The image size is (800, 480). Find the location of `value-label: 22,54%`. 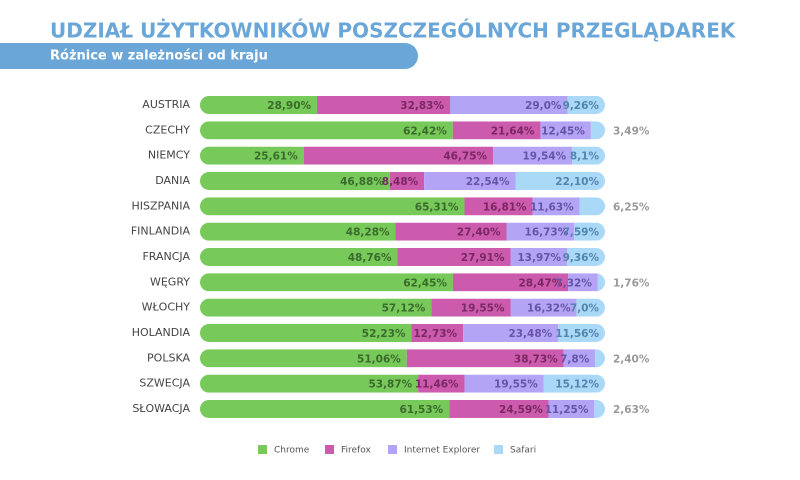

value-label: 22,54% is located at coordinates (488, 182).